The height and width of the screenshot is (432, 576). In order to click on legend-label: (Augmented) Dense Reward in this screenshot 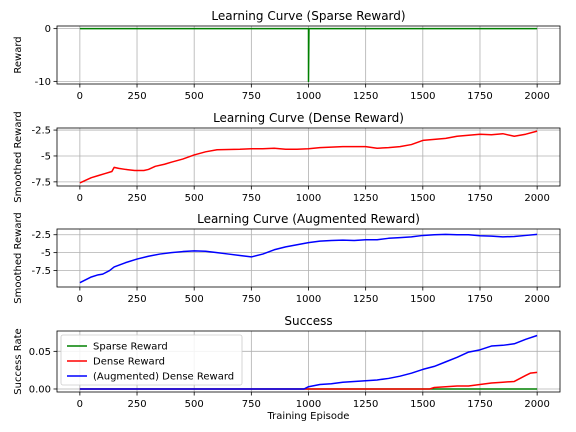, I will do `click(163, 377)`.